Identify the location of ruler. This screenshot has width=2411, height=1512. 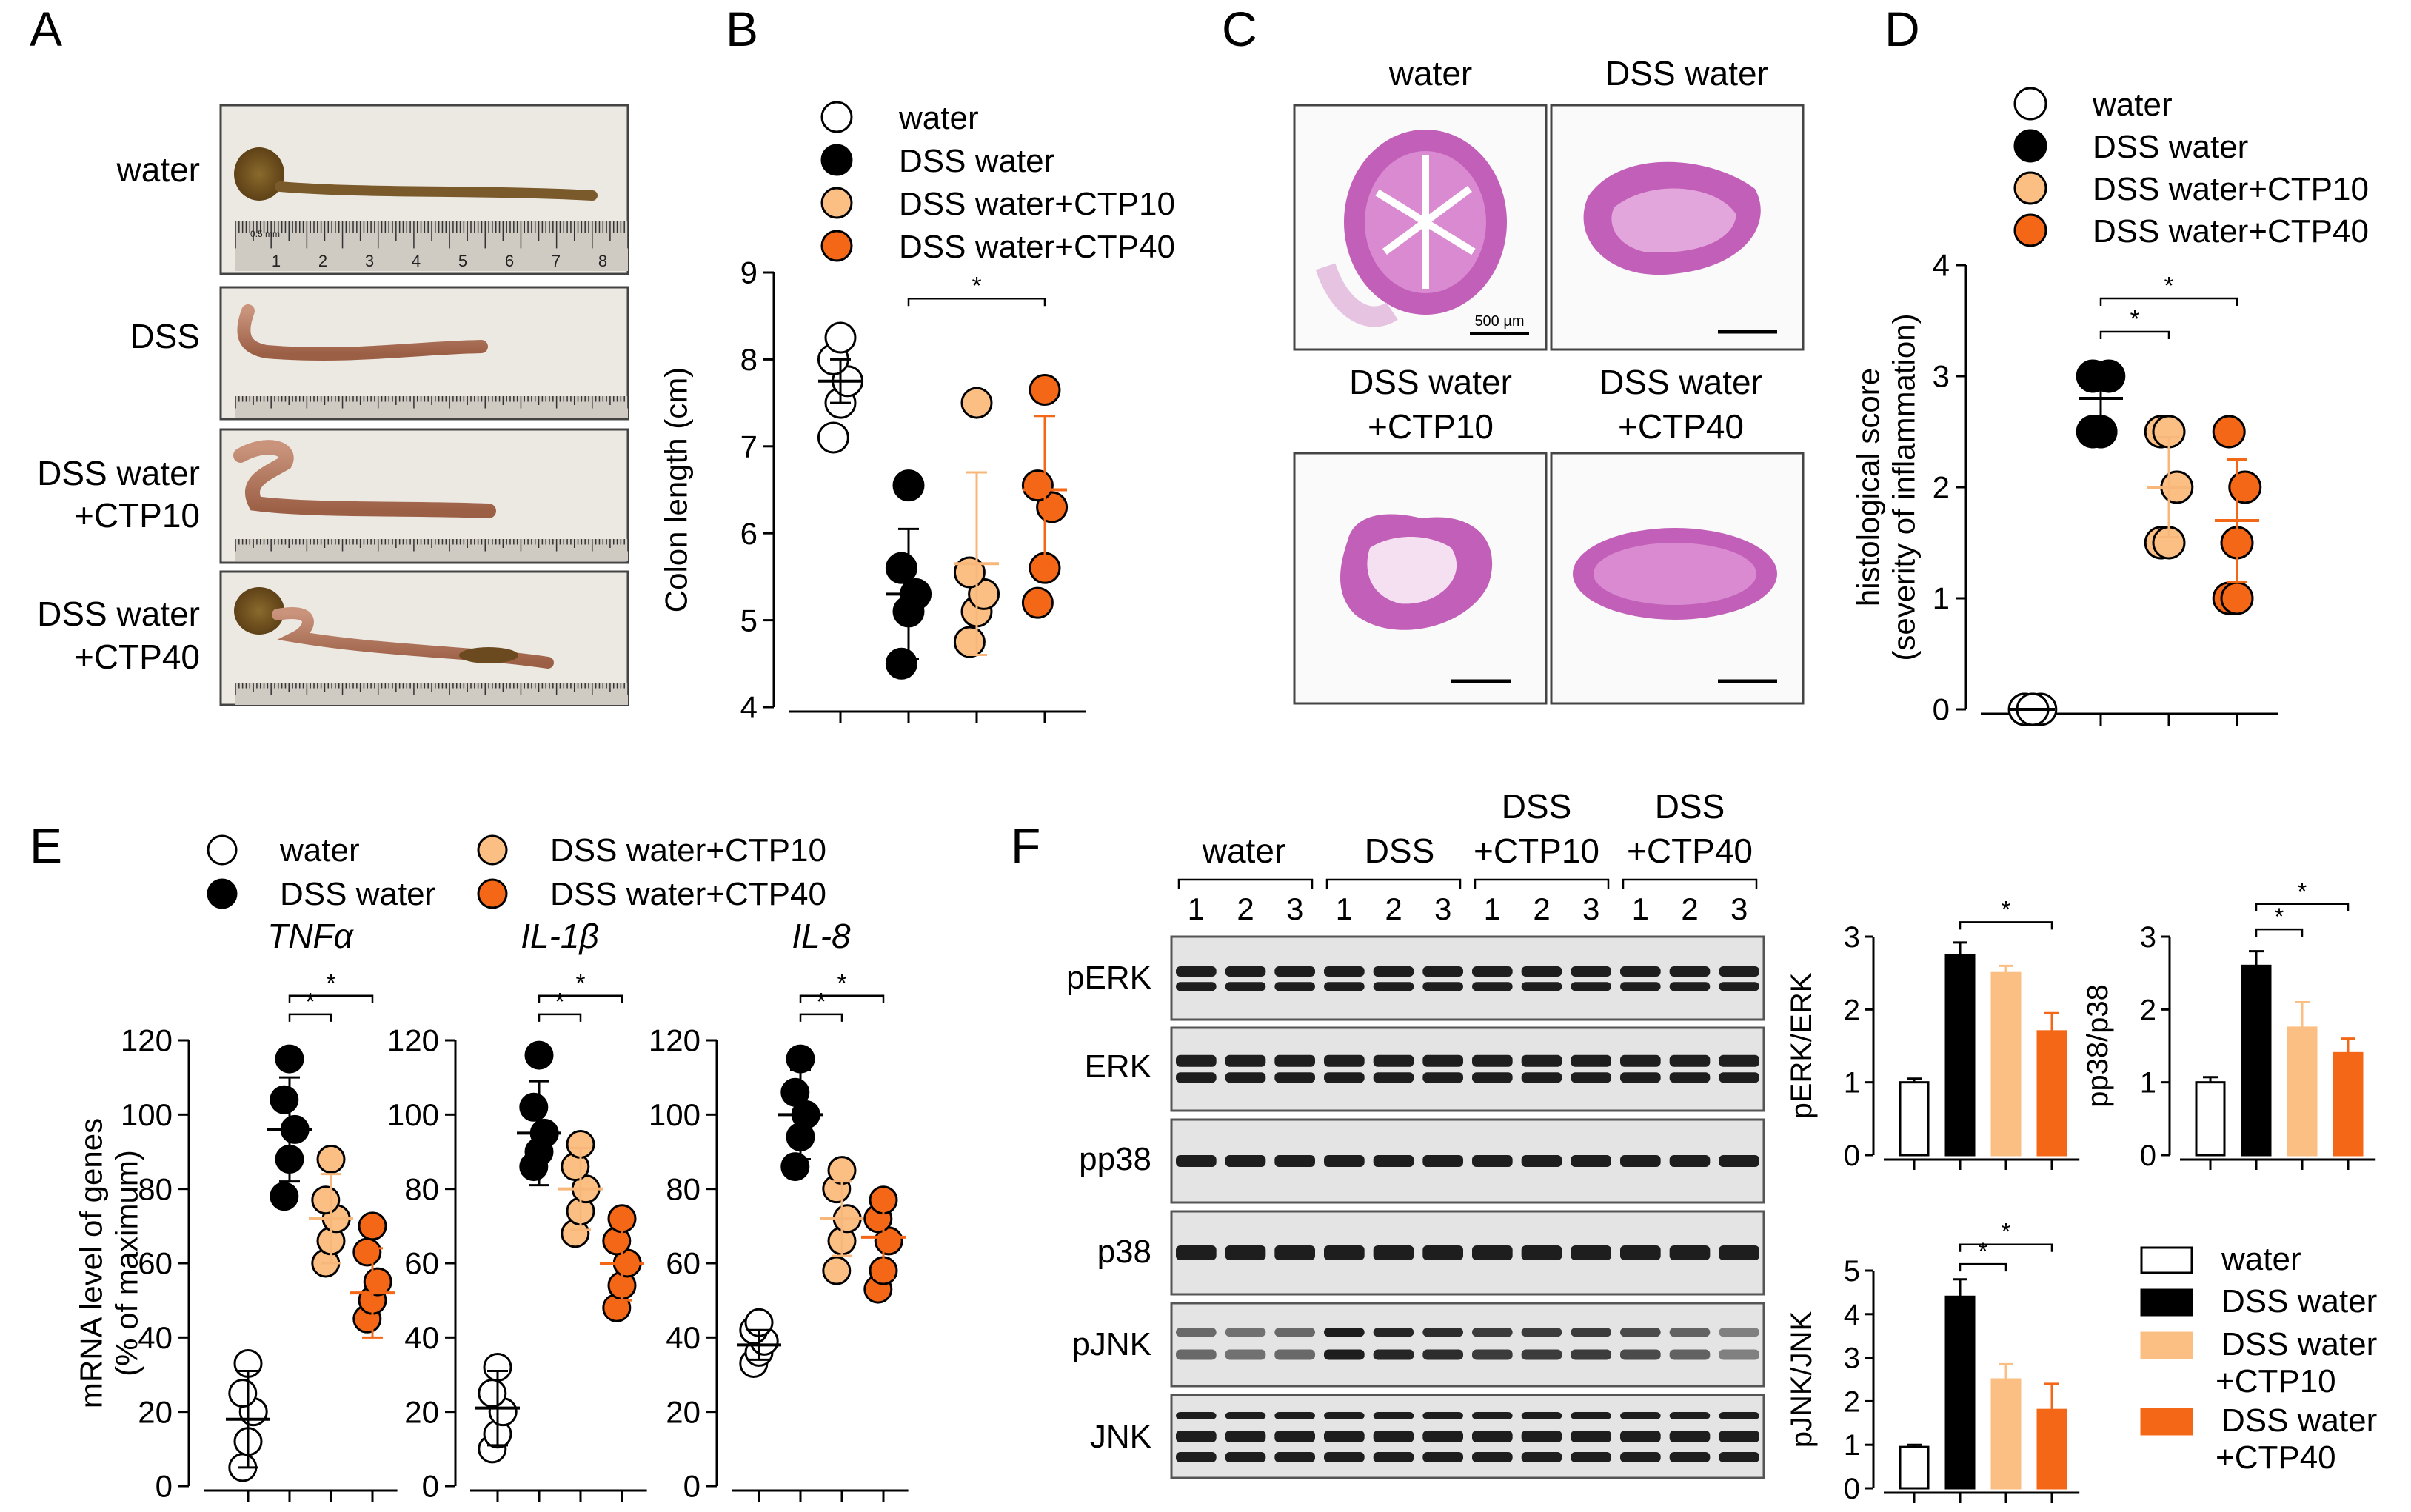
(432, 550).